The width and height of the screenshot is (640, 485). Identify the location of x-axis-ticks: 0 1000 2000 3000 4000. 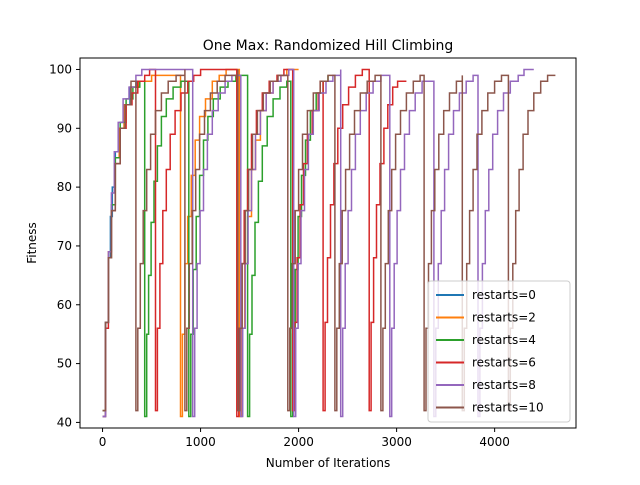
(304, 438).